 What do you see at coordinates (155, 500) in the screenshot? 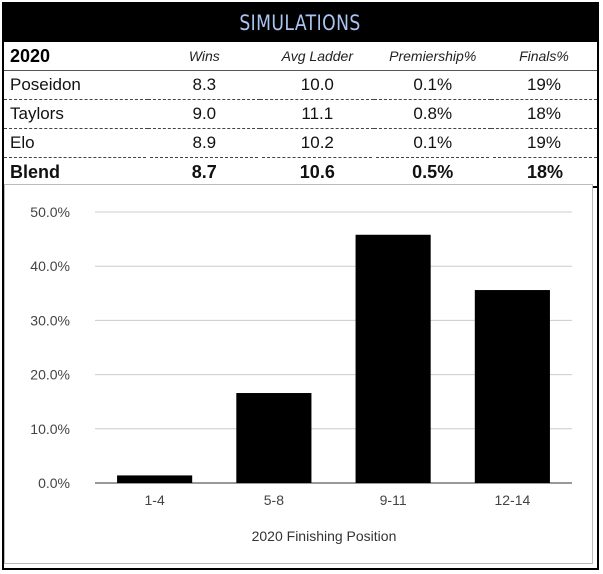
I see `x-tick-label: 1-4` at bounding box center [155, 500].